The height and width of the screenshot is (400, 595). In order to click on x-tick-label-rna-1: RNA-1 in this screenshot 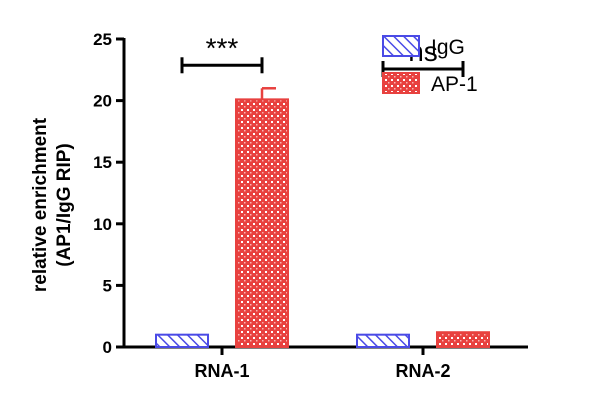, I will do `click(221, 371)`.